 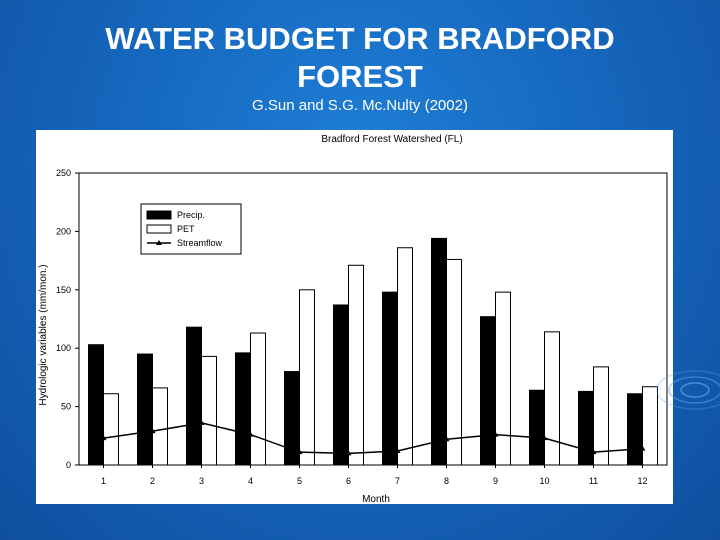 I want to click on slide-title-line2: FOREST, so click(x=360, y=76).